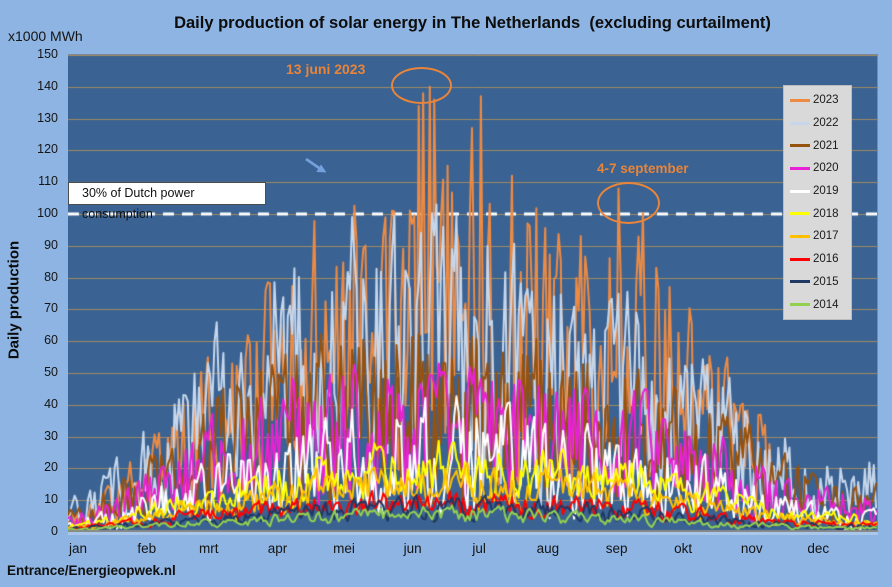 The height and width of the screenshot is (587, 892). Describe the element at coordinates (78, 548) in the screenshot. I see `x-tick-jan: jan` at that location.